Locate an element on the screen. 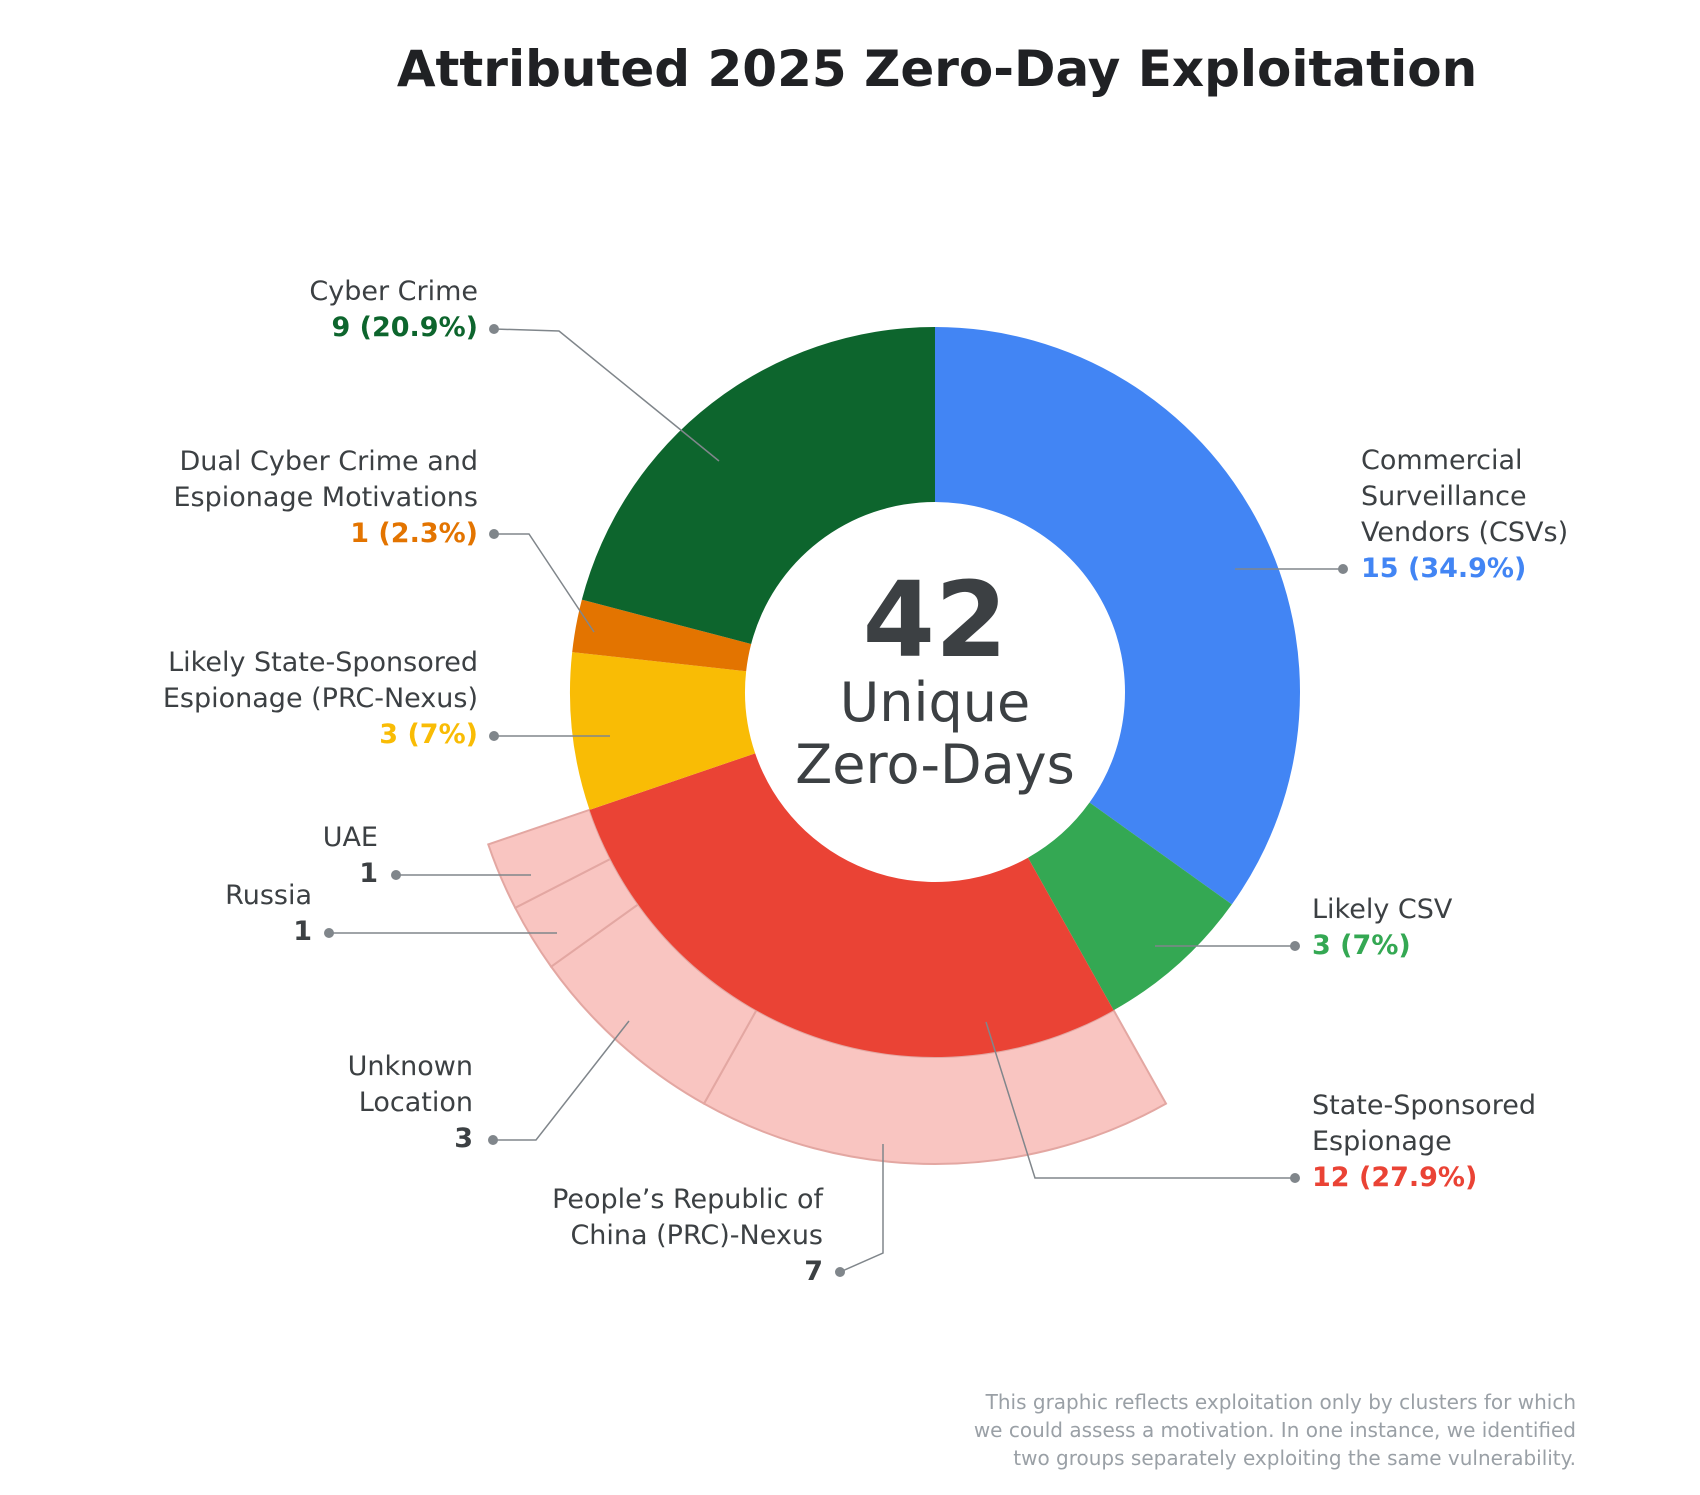 The width and height of the screenshot is (1700, 1495). outer-value-label: 3 is located at coordinates (463, 1138).